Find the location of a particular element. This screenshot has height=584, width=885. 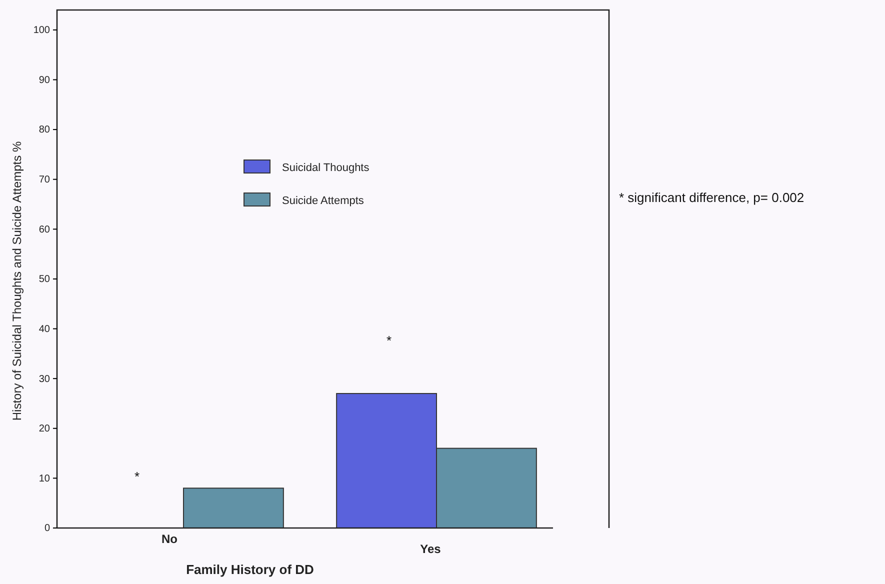

x-tick-label: No is located at coordinates (170, 539).